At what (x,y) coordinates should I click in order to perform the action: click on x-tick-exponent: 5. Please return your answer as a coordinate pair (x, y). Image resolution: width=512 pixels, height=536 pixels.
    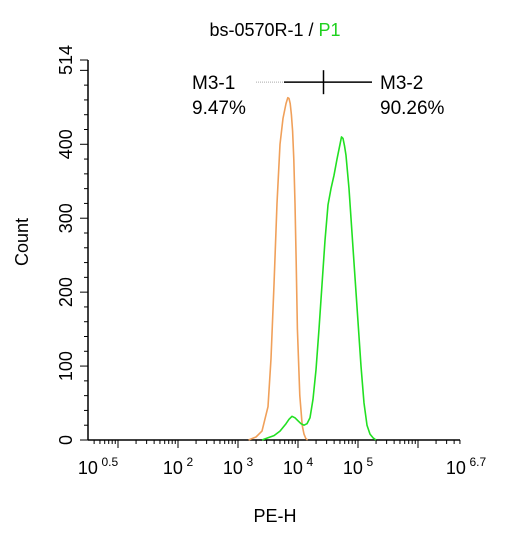
    Looking at the image, I should click on (369, 462).